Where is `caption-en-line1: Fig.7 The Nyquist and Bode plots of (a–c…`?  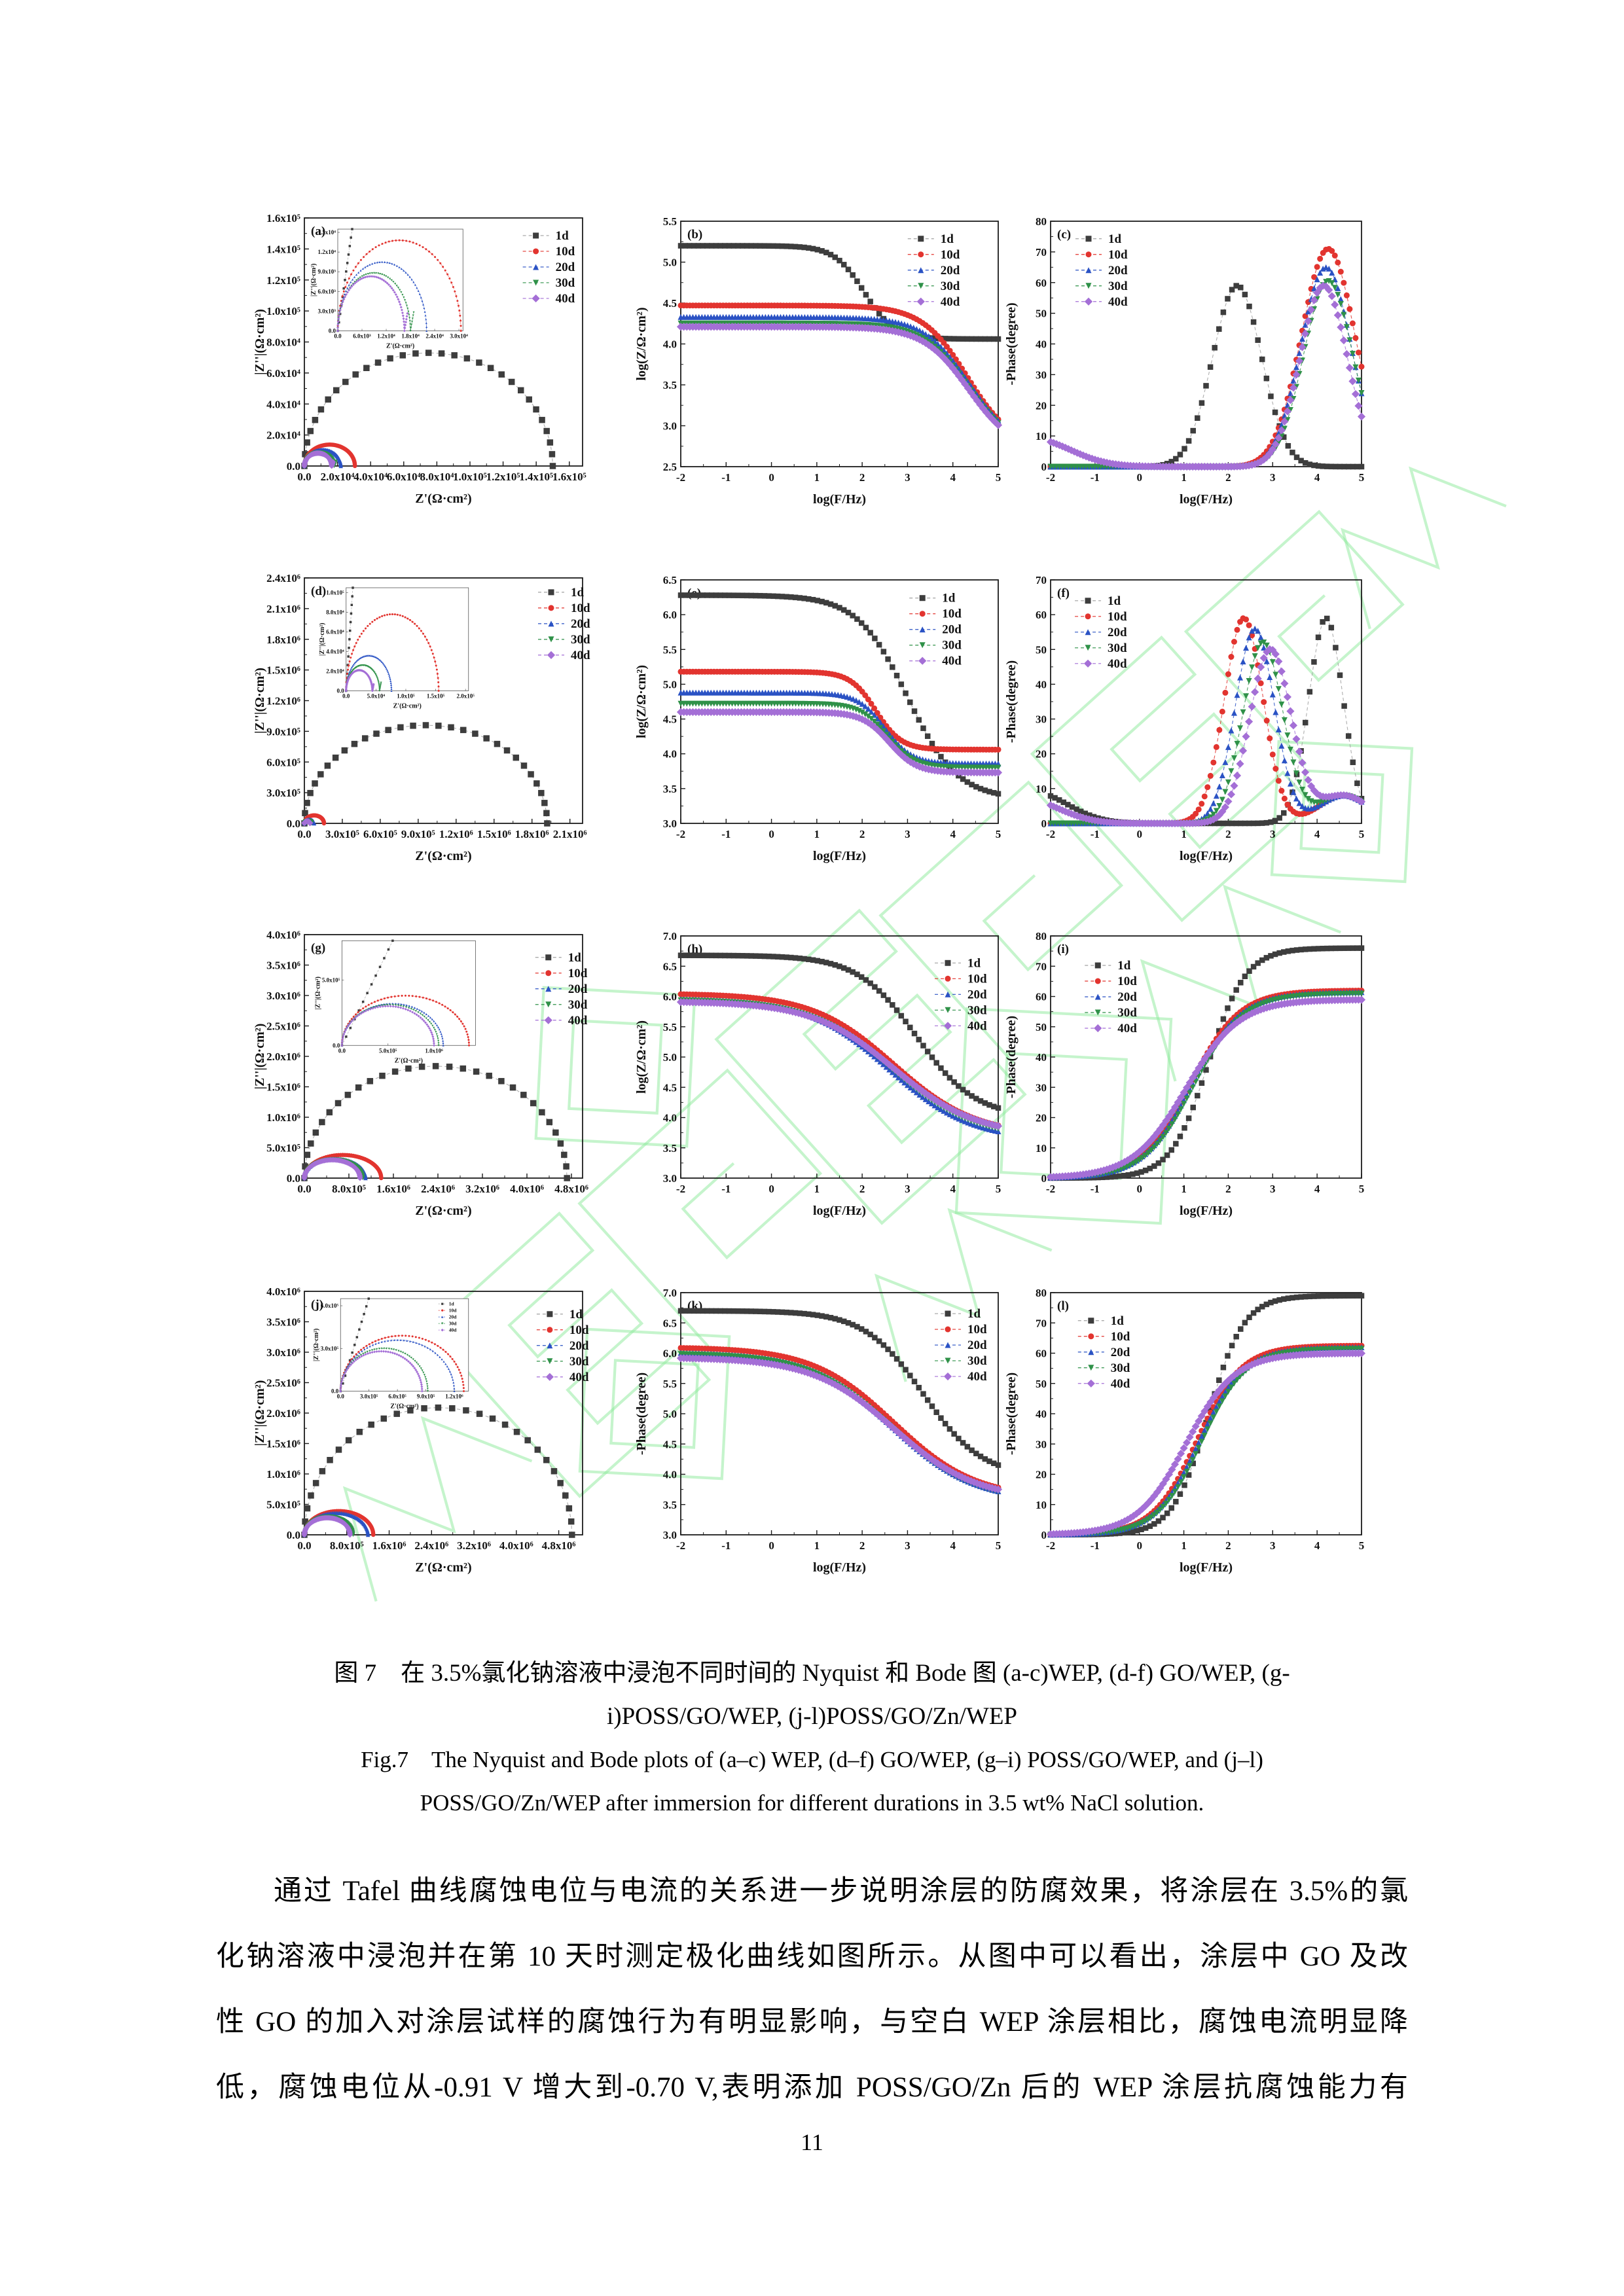 caption-en-line1: Fig.7 The Nyquist and Bode plots of (a–c… is located at coordinates (812, 1759).